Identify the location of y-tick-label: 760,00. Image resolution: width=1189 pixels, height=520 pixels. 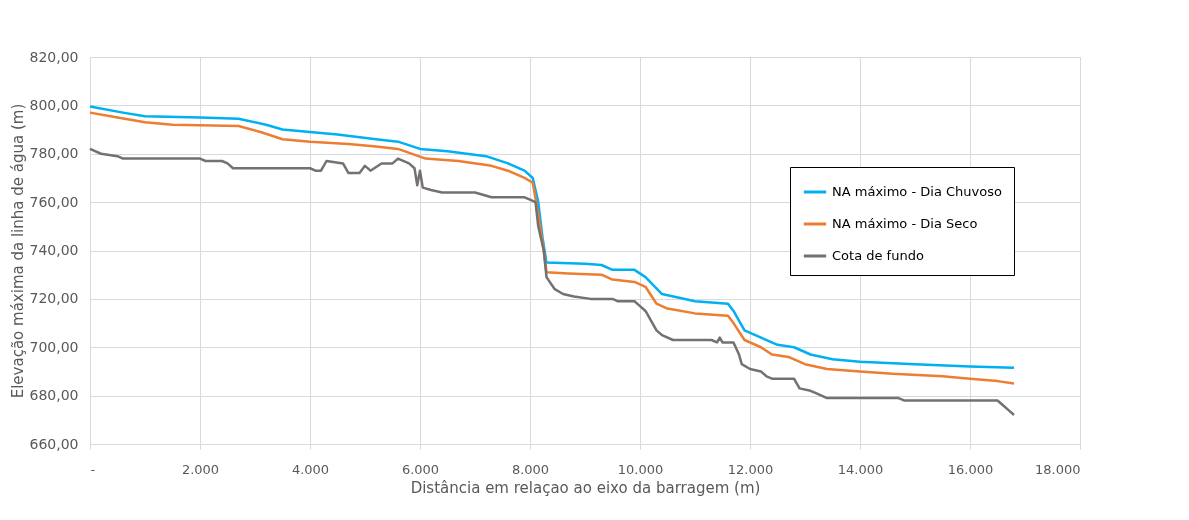
(54, 201).